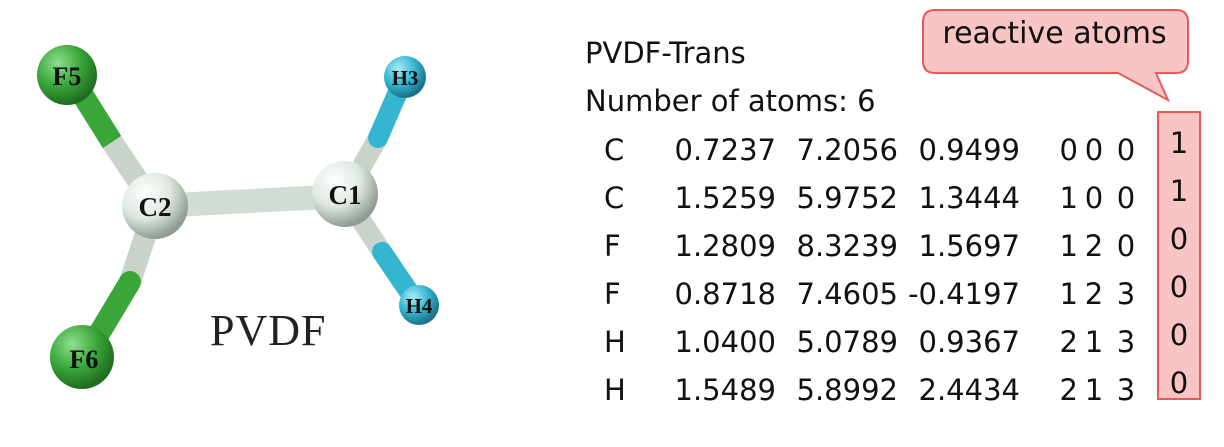 The image size is (1224, 447). I want to click on x-cell: 0.7237, so click(725, 150).